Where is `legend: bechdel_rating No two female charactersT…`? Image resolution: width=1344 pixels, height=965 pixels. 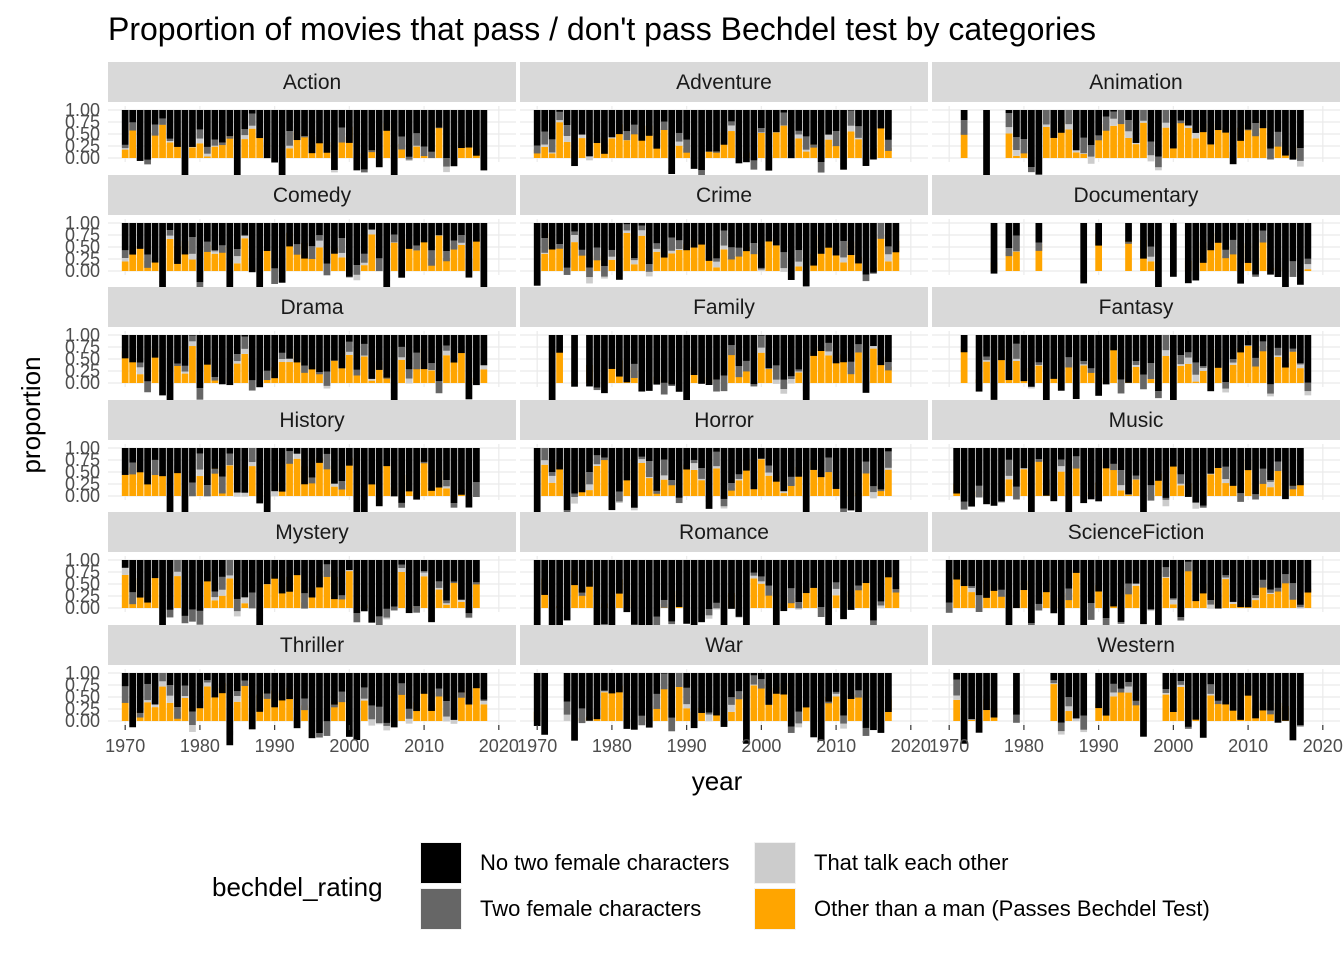
legend: bechdel_rating No two female charactersT… is located at coordinates (711, 886).